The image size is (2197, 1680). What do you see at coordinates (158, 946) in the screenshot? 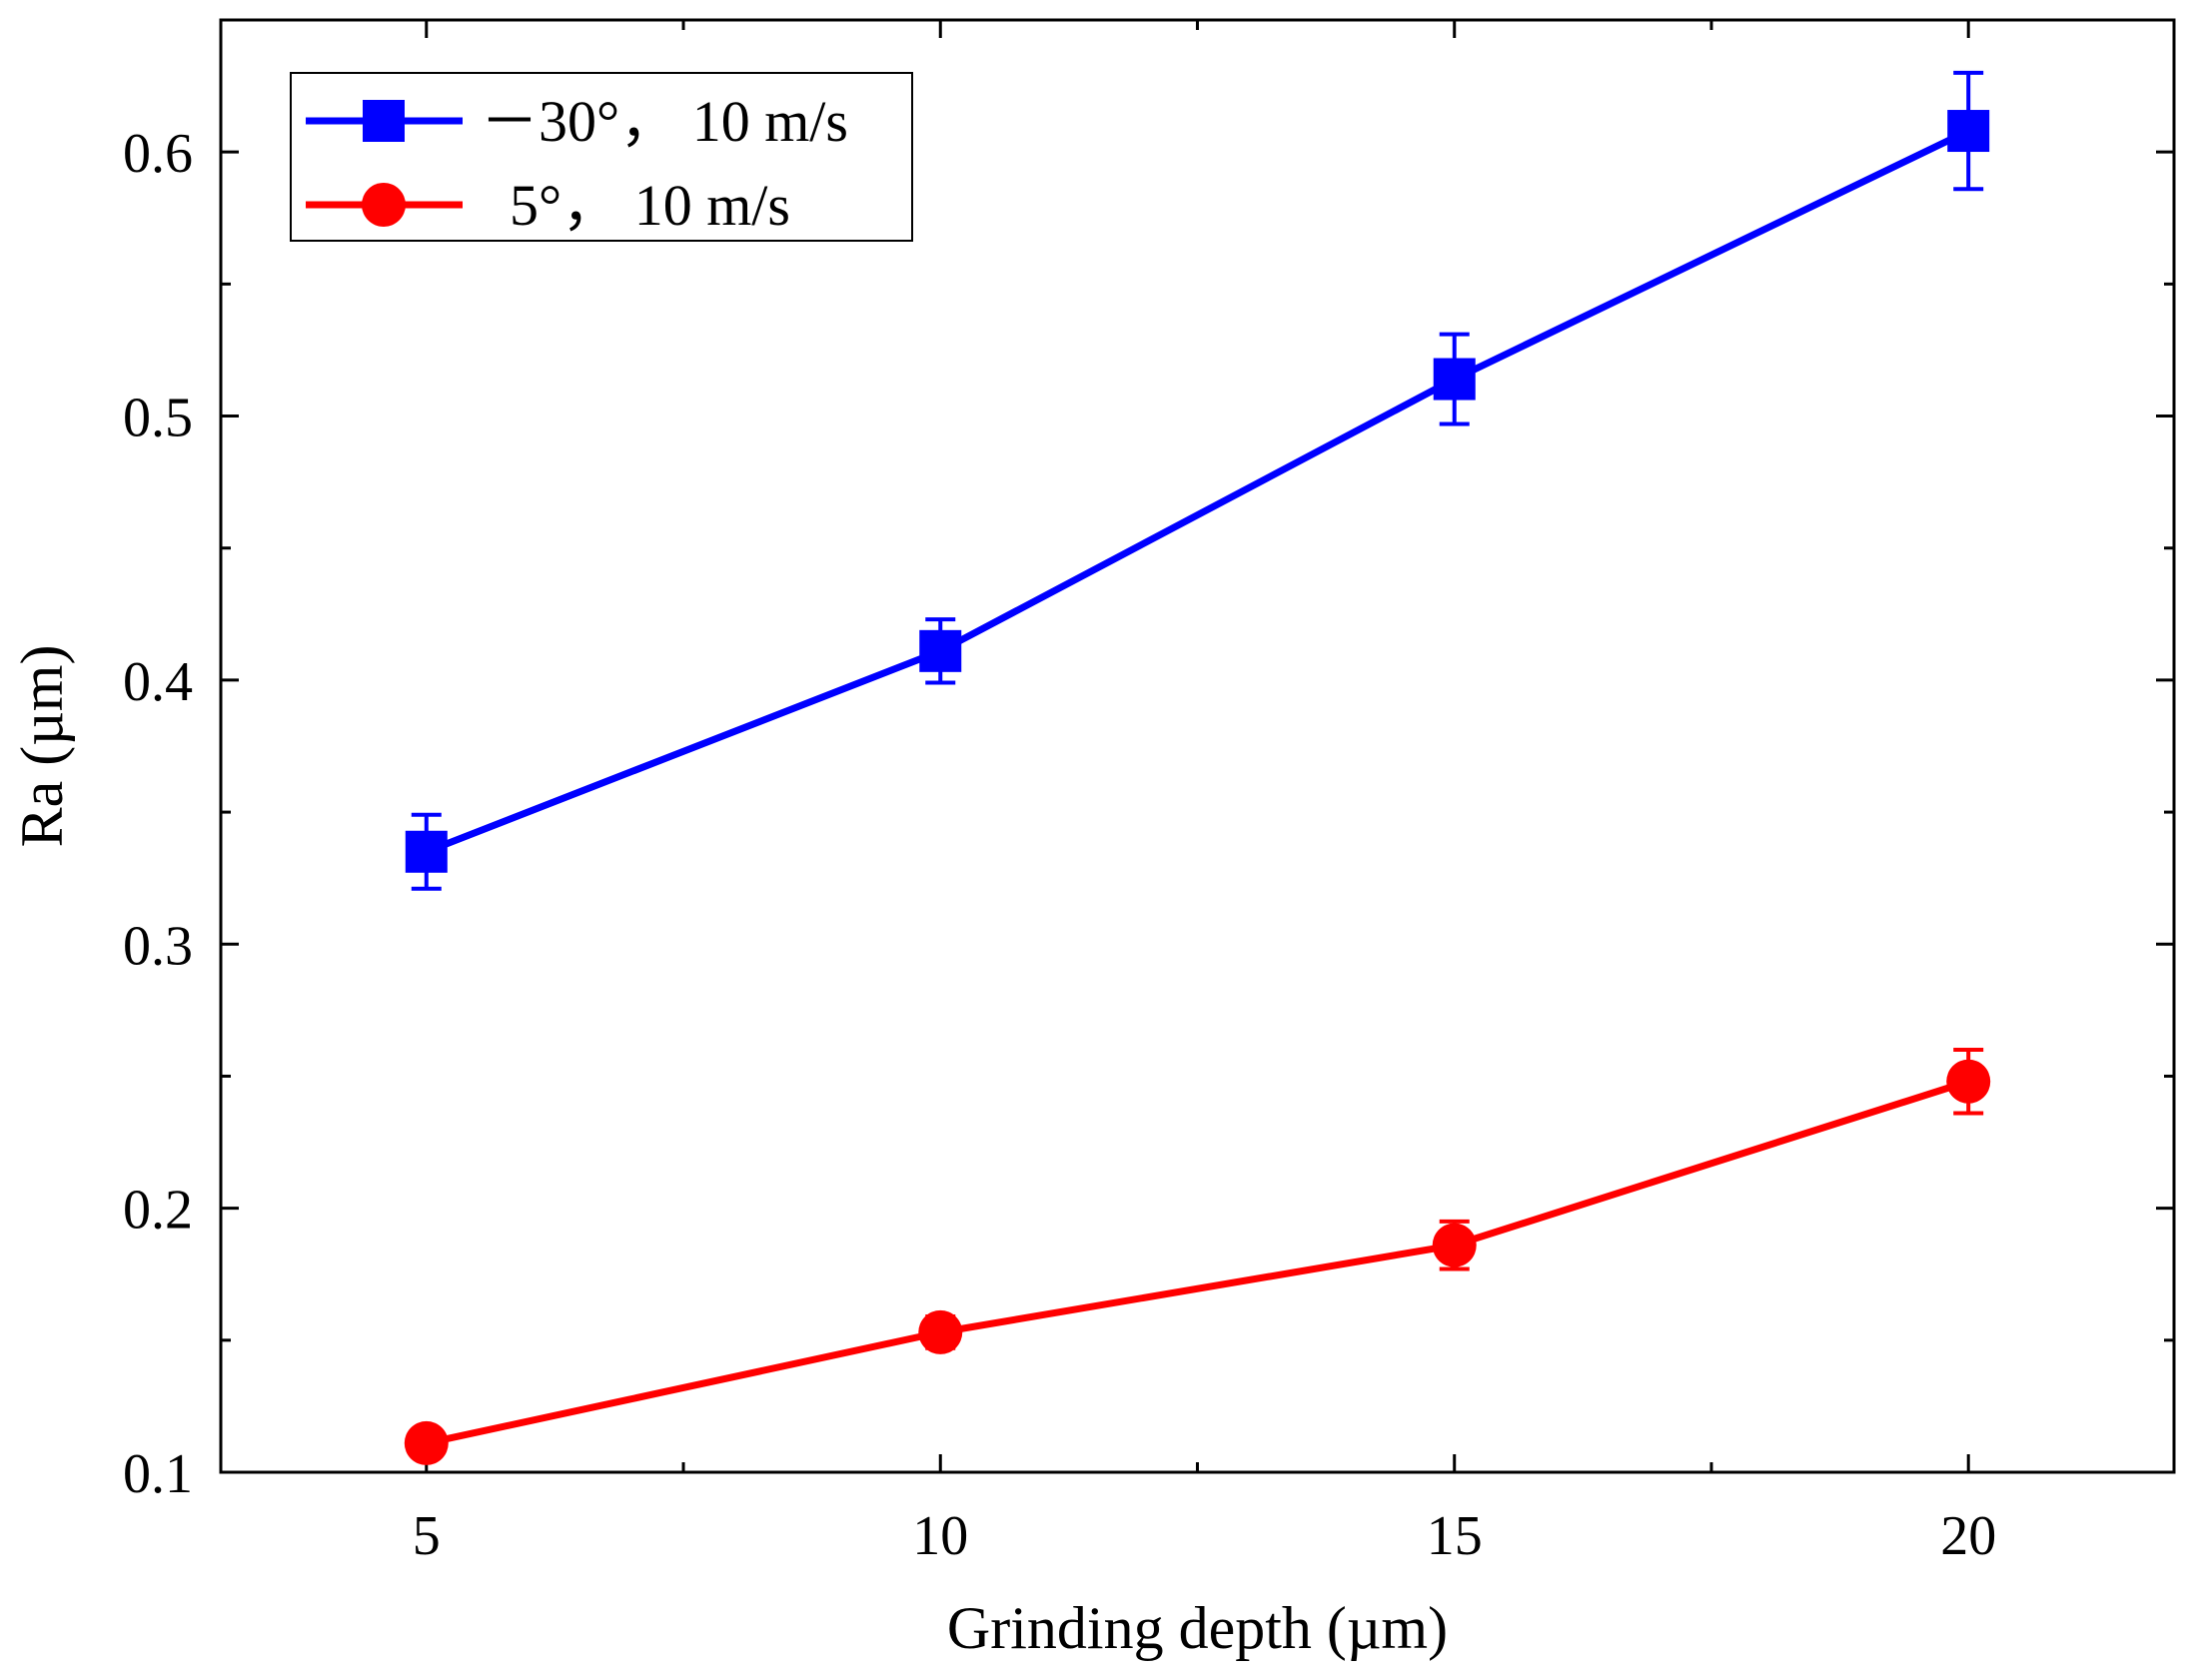
I see `y-tick-label: 0.3` at bounding box center [158, 946].